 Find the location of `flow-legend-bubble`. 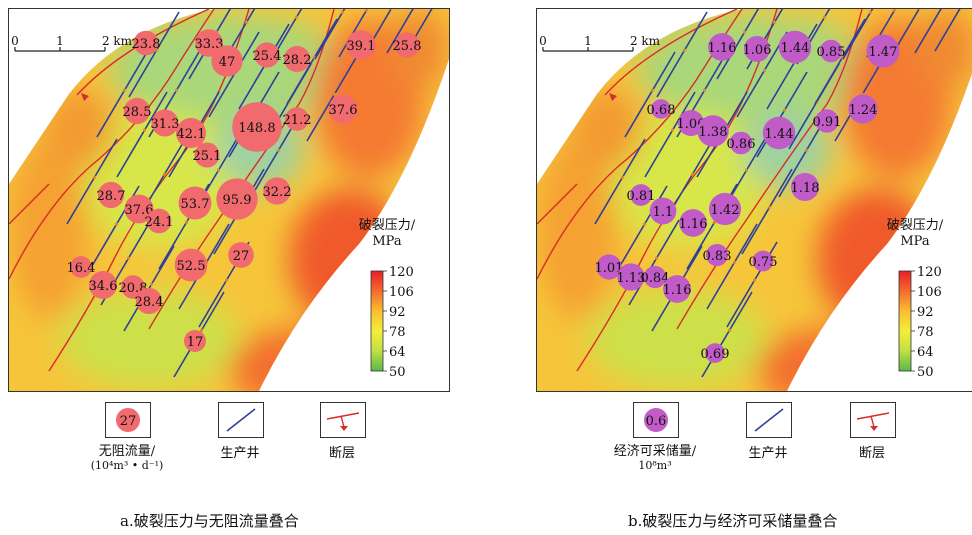

flow-legend-bubble is located at coordinates (128, 420).